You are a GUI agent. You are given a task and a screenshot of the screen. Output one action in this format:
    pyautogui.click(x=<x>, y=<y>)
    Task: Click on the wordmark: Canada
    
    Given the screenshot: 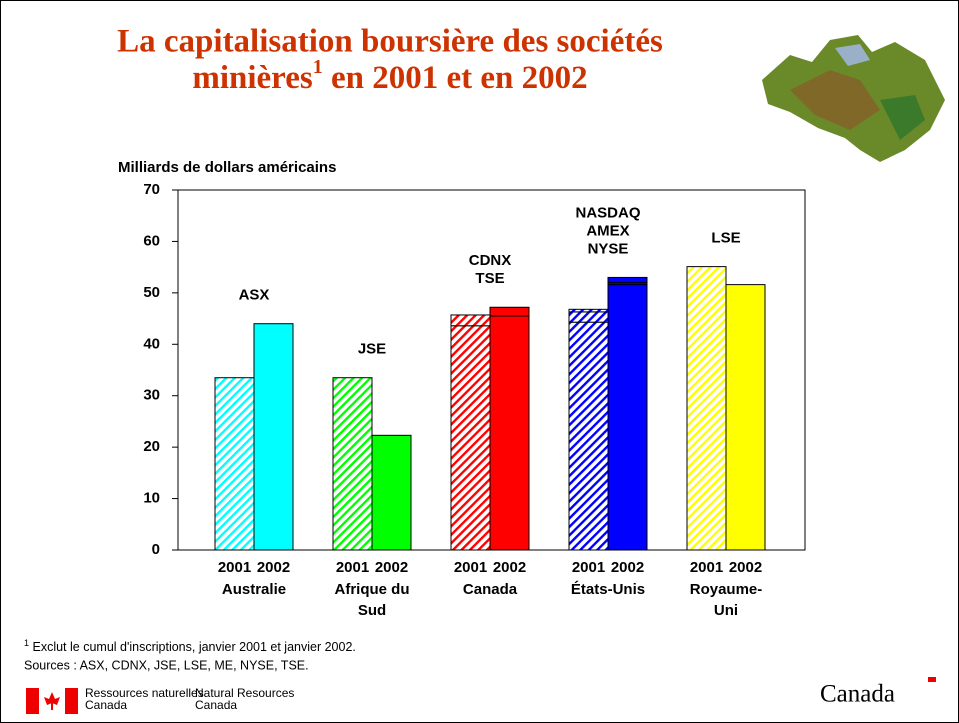 What is the action you would take?
    pyautogui.click(x=857, y=694)
    